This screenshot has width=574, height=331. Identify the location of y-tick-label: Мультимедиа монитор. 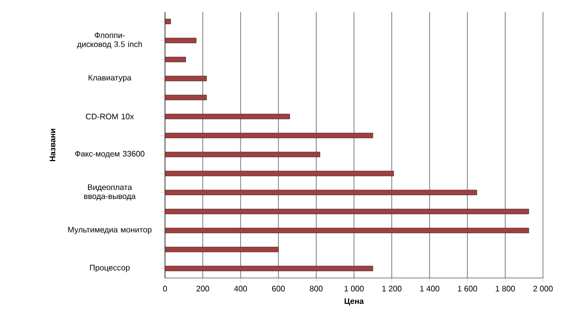
(110, 230).